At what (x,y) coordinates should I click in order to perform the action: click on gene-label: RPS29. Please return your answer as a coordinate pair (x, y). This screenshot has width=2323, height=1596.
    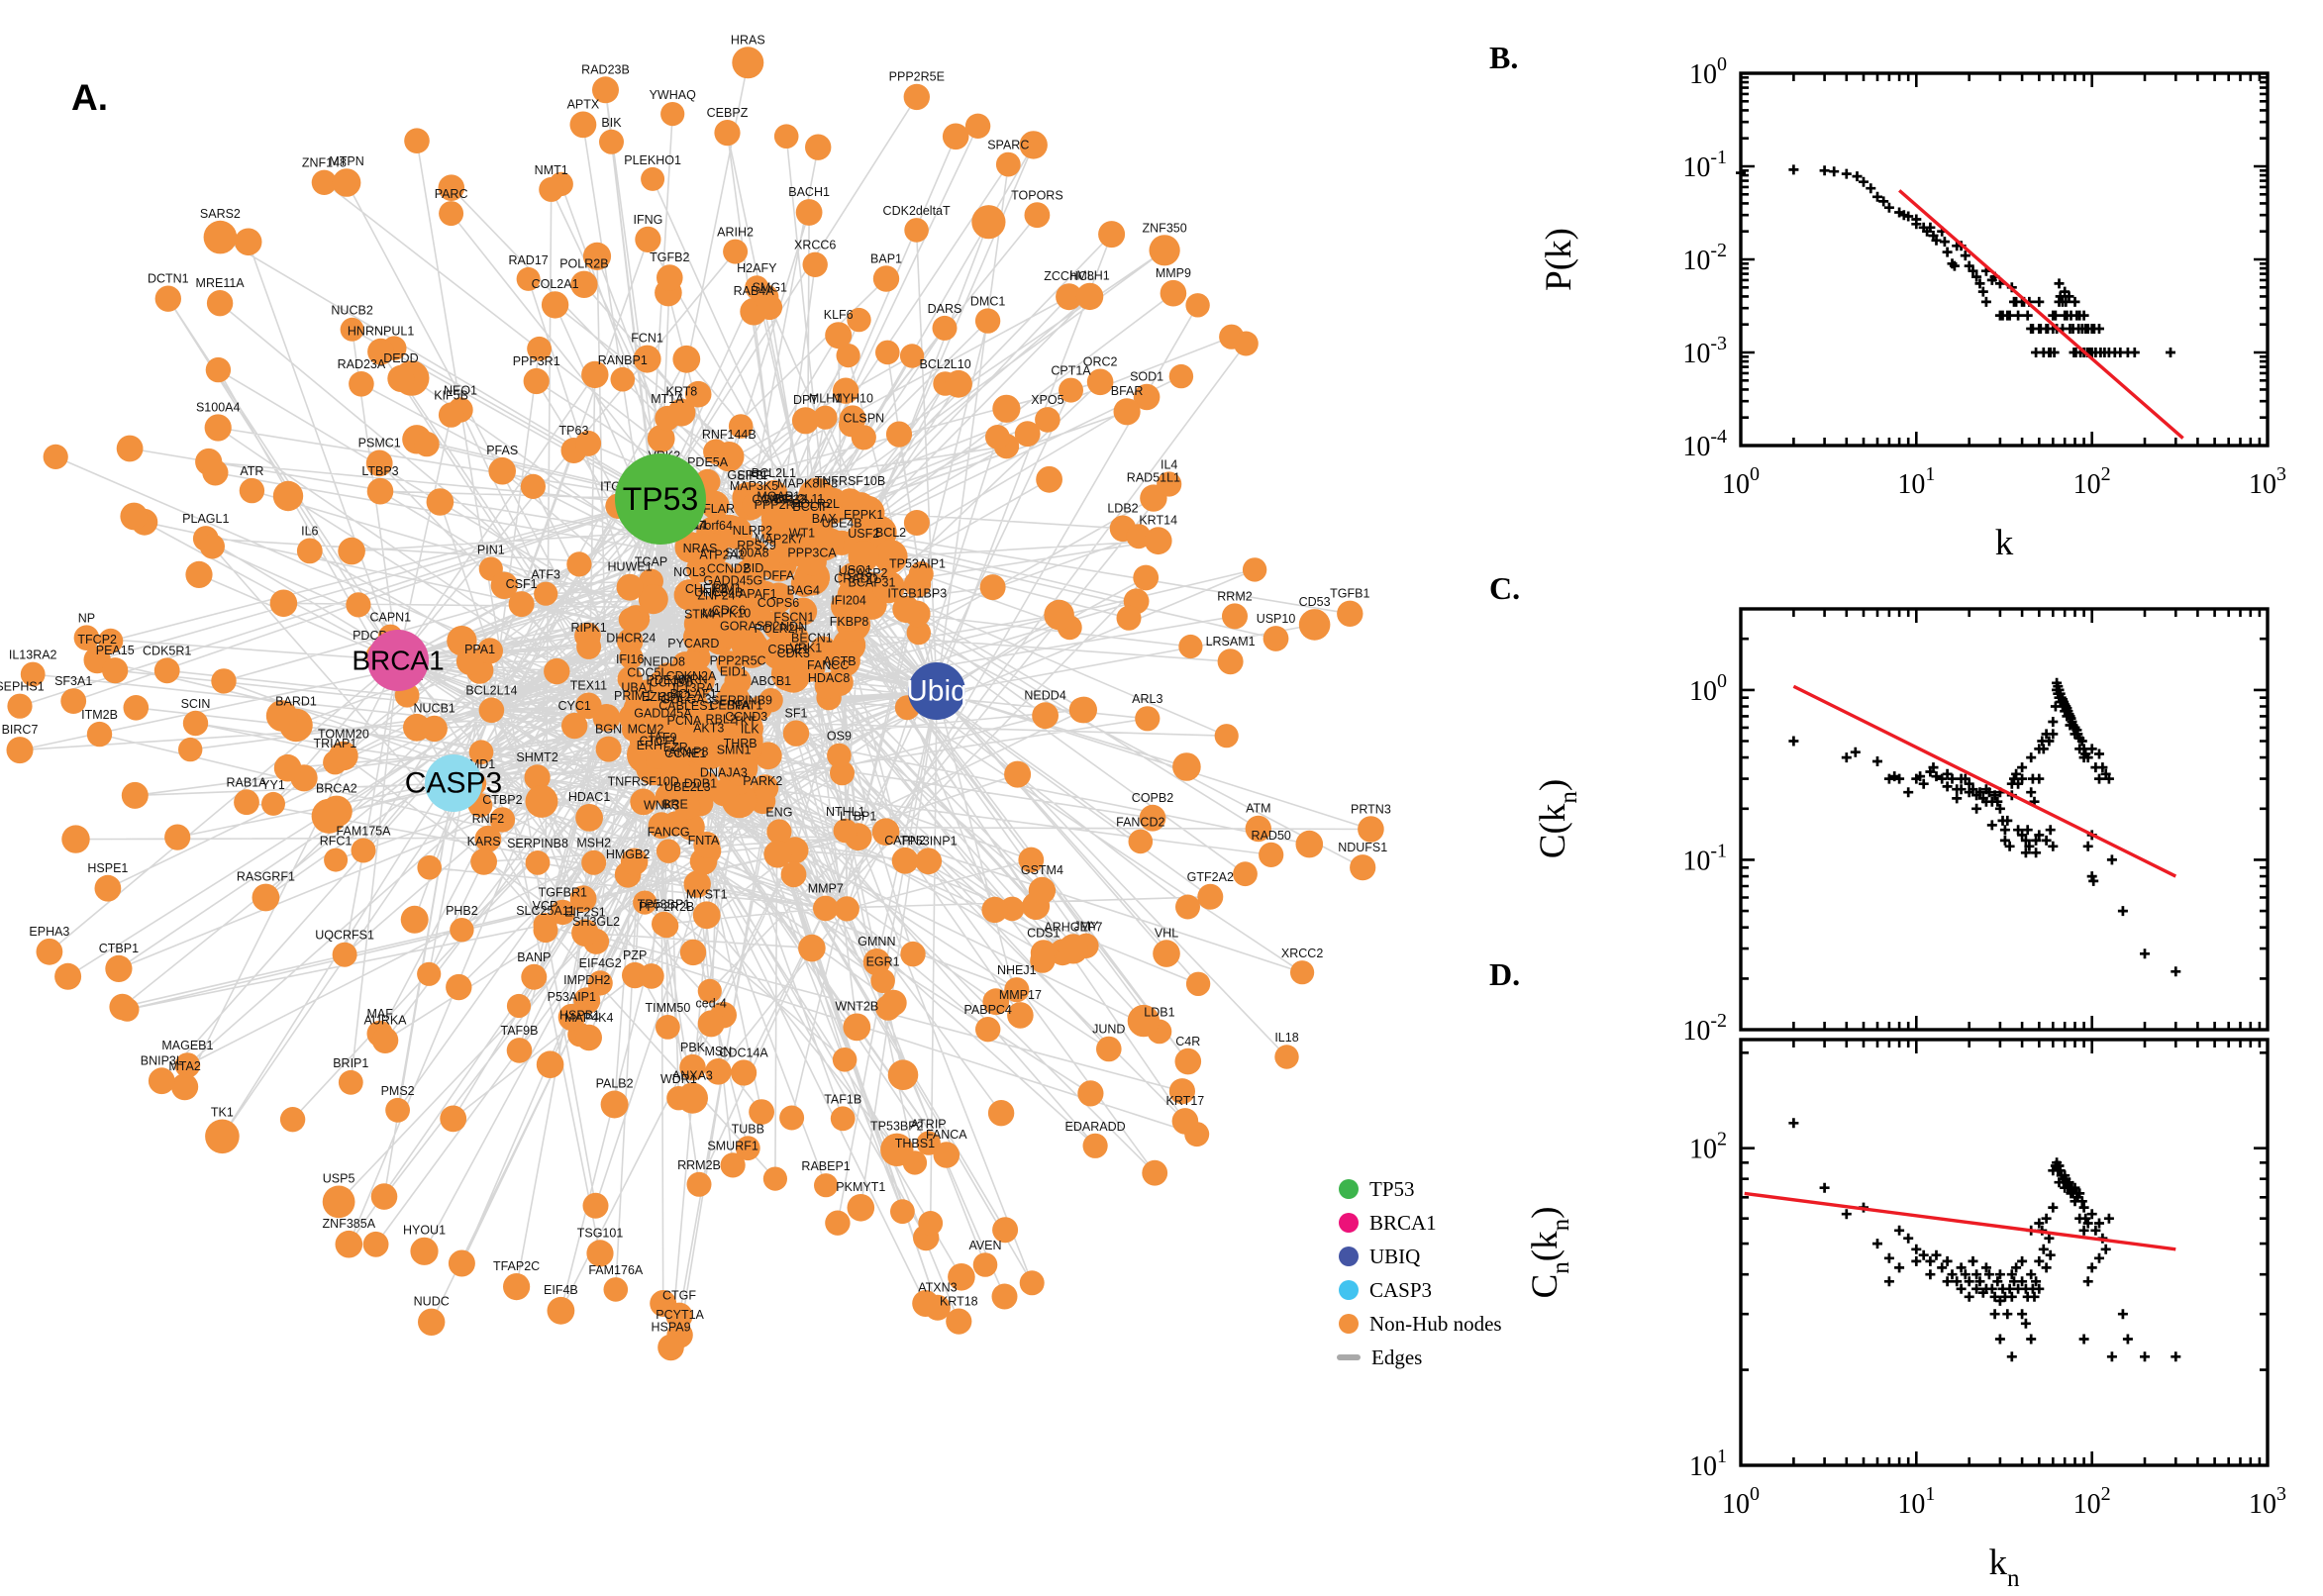
    Looking at the image, I should click on (756, 545).